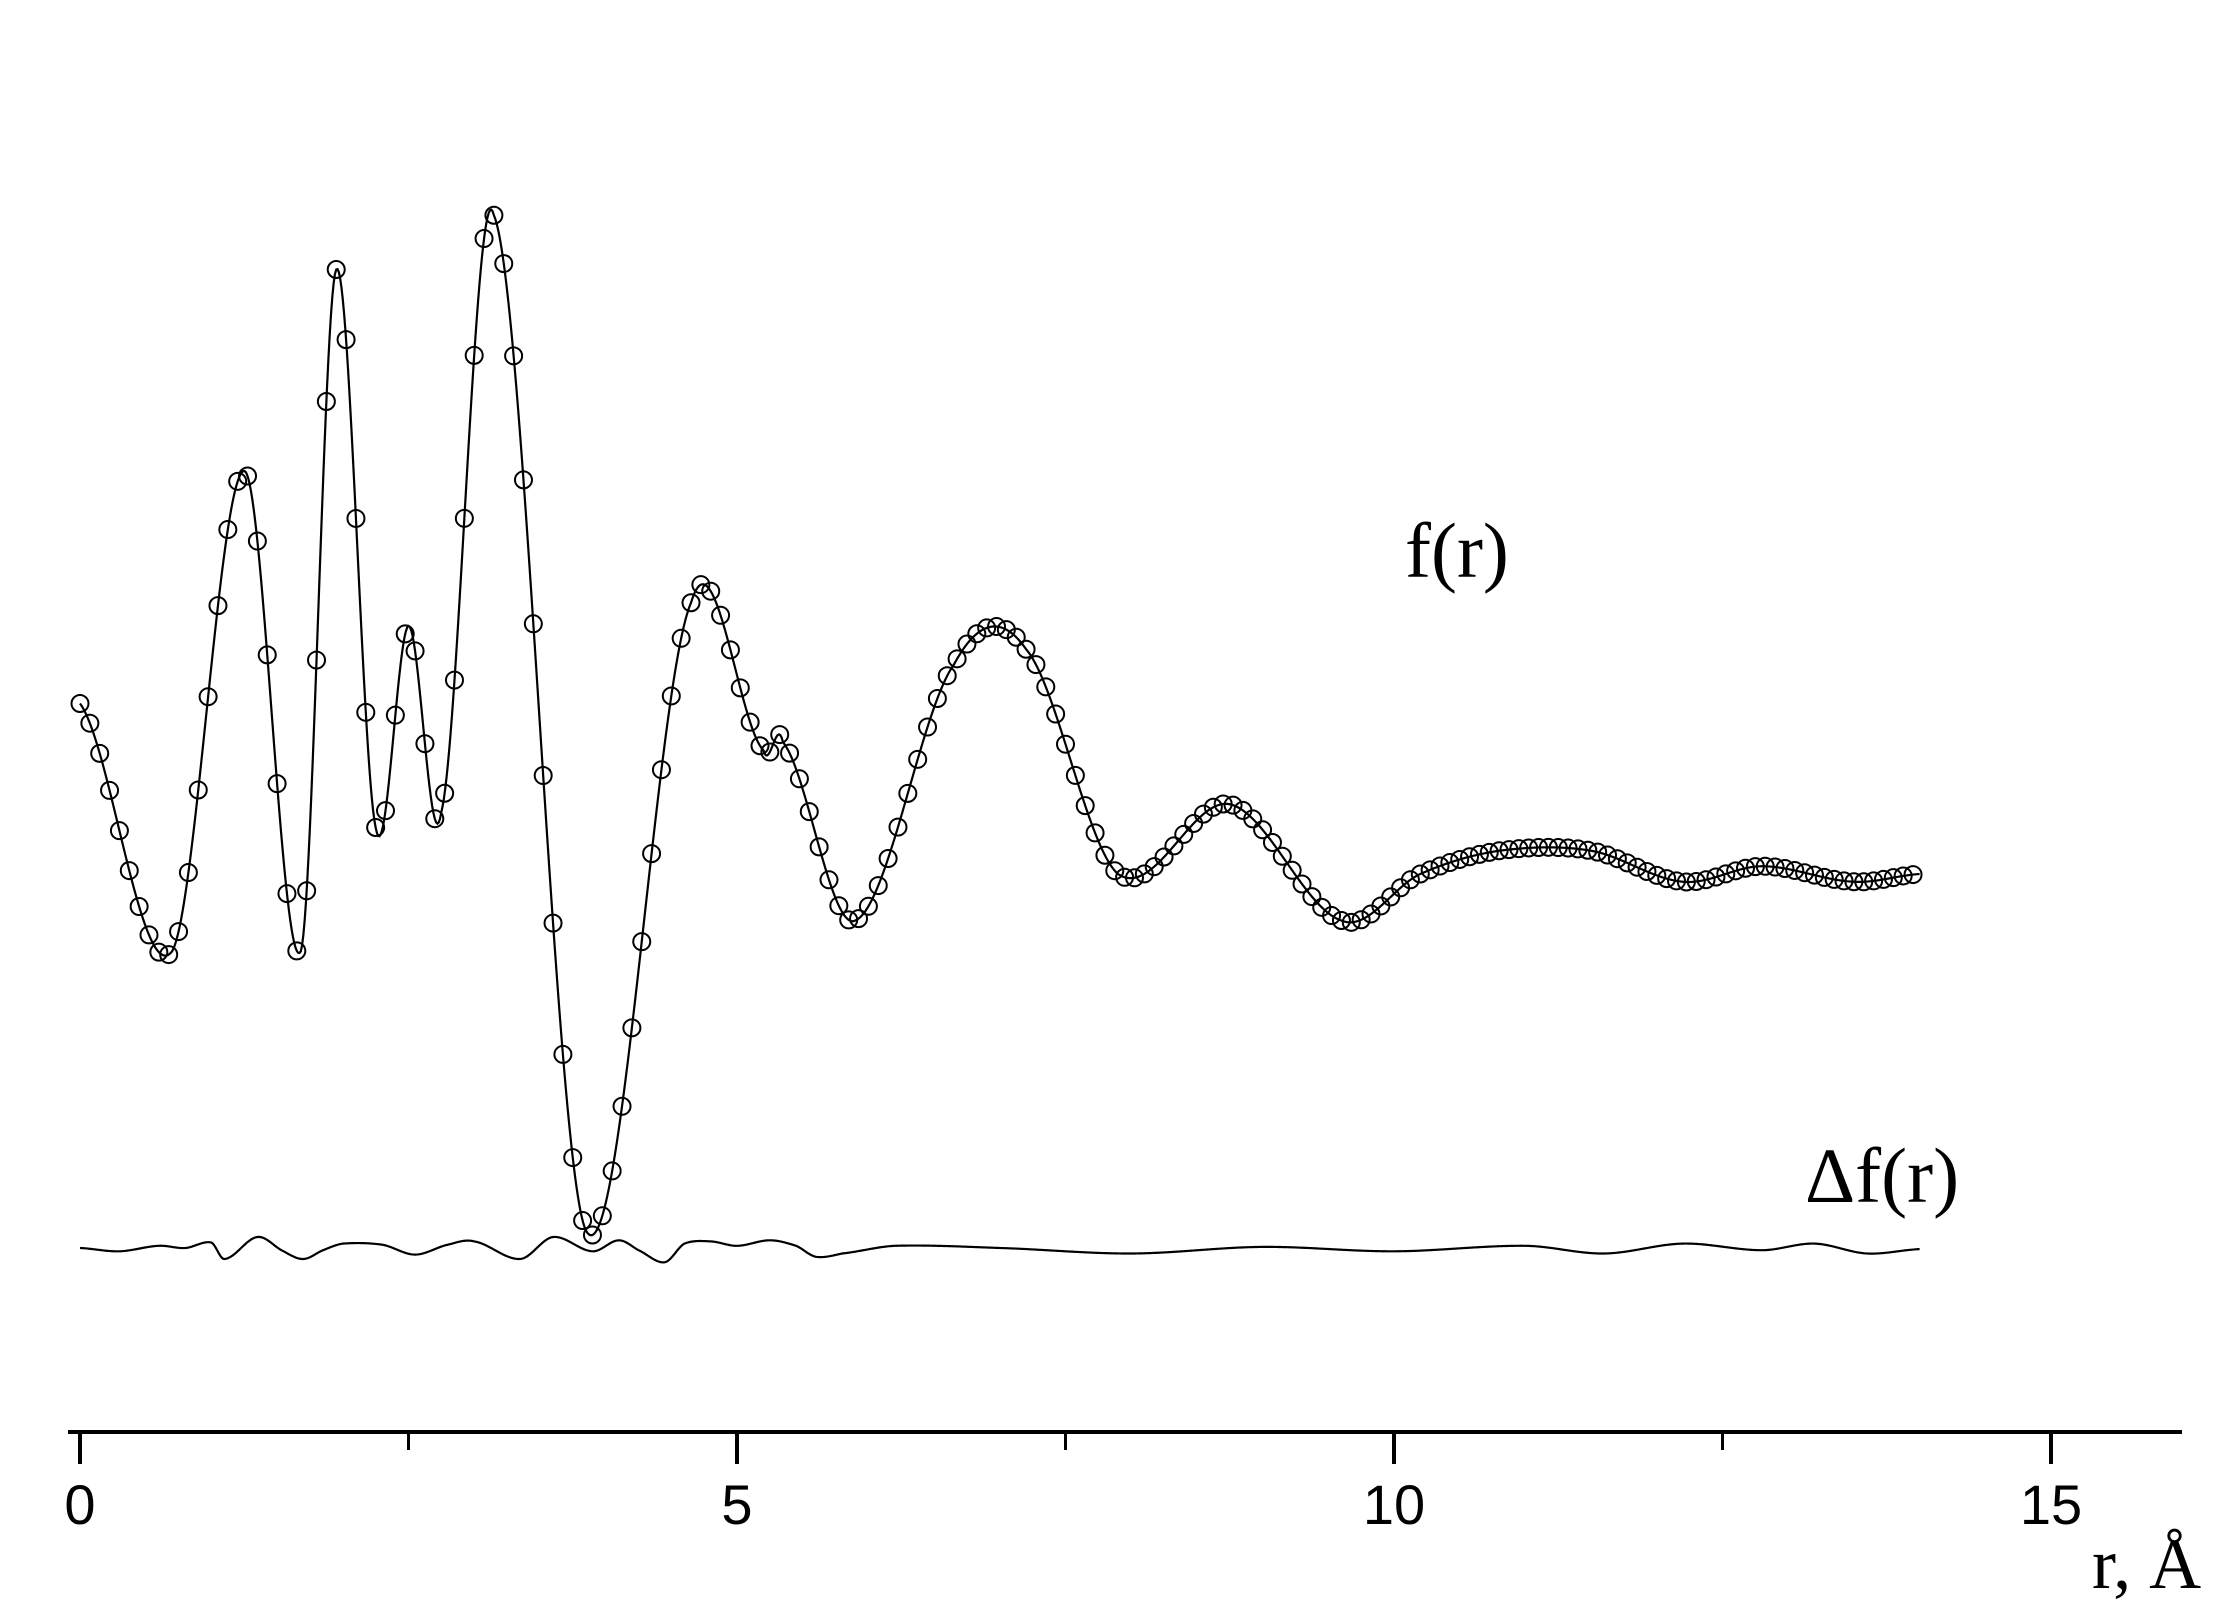  Describe the element at coordinates (1394, 1504) in the screenshot. I see `x-tick-label-10: 10` at that location.